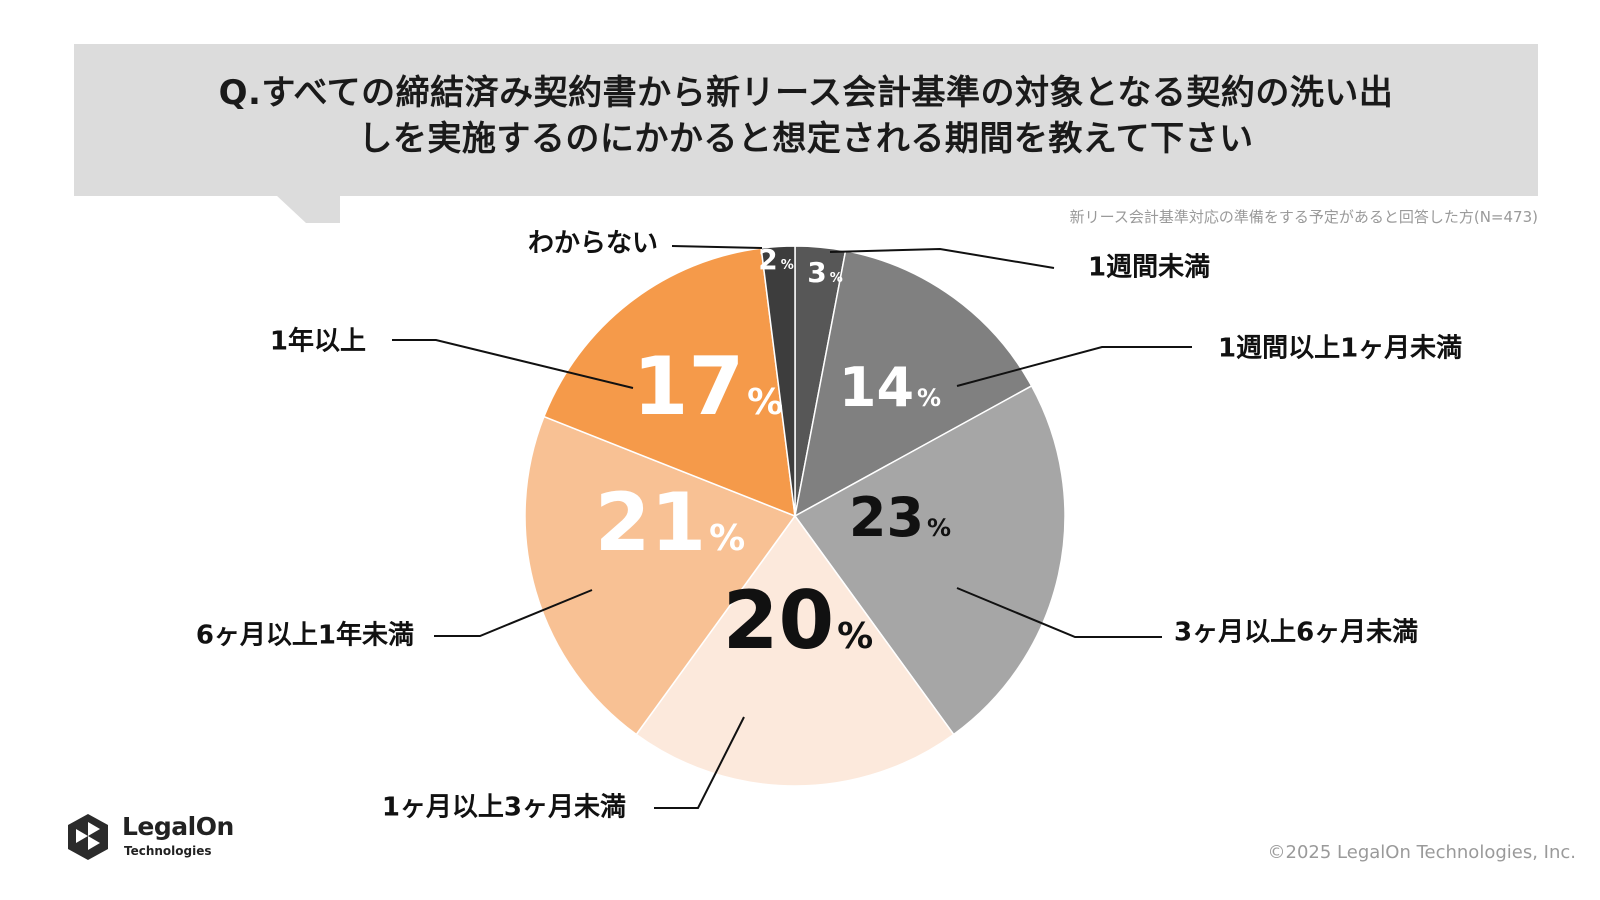 This screenshot has height=900, width=1600. I want to click on logo-sub: Technologies, so click(168, 851).